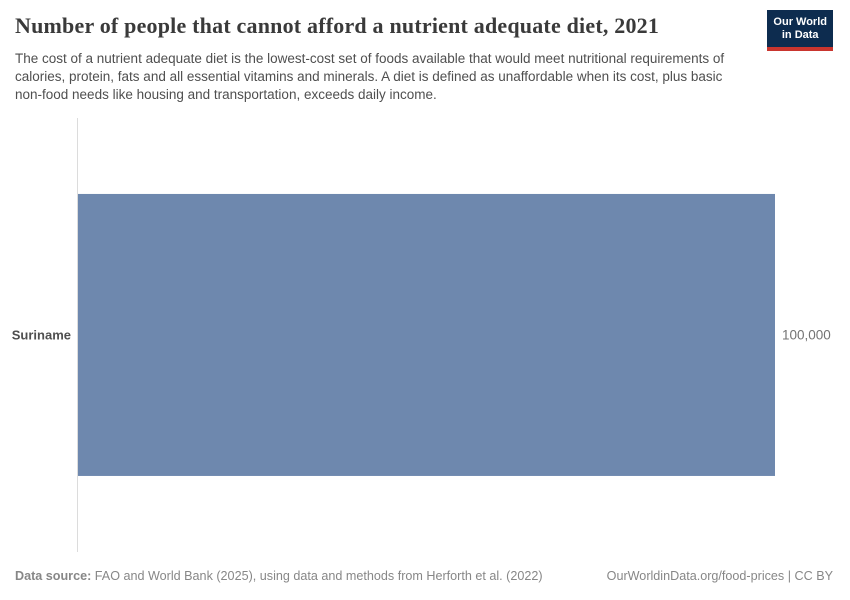 The image size is (850, 600). I want to click on footer-links: OurWorldinData.org/food-prices | CC BY, so click(720, 576).